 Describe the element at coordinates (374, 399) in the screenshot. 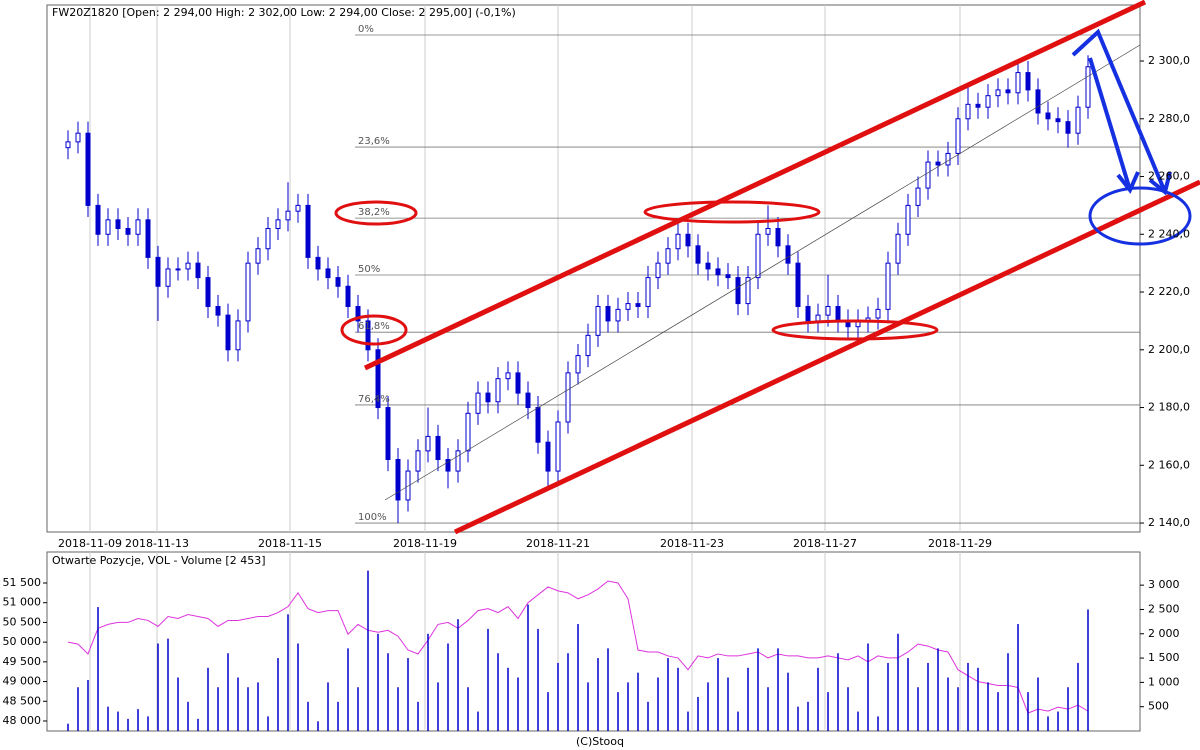

I see `fib-label: 76,4%` at that location.